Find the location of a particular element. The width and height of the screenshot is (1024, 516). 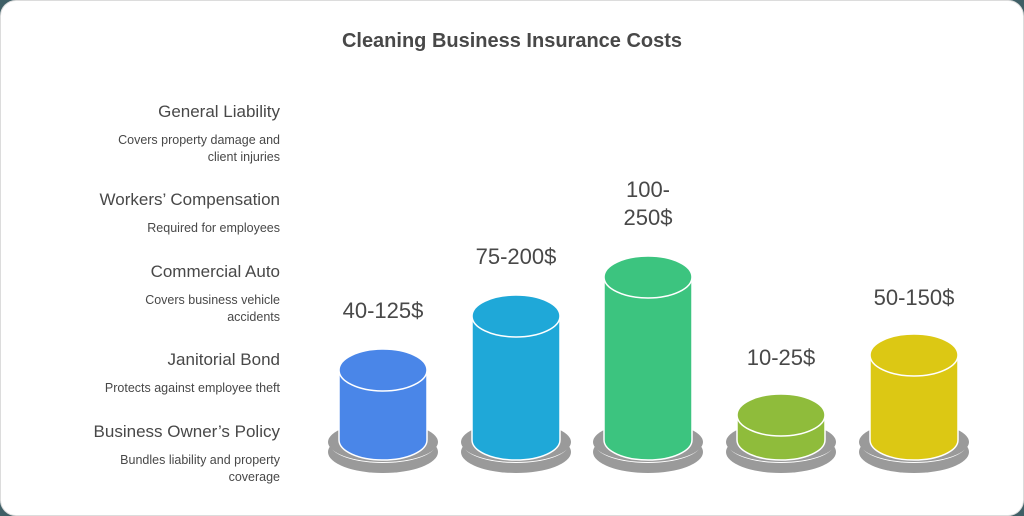

value-label-line2: 250$ is located at coordinates (648, 217).